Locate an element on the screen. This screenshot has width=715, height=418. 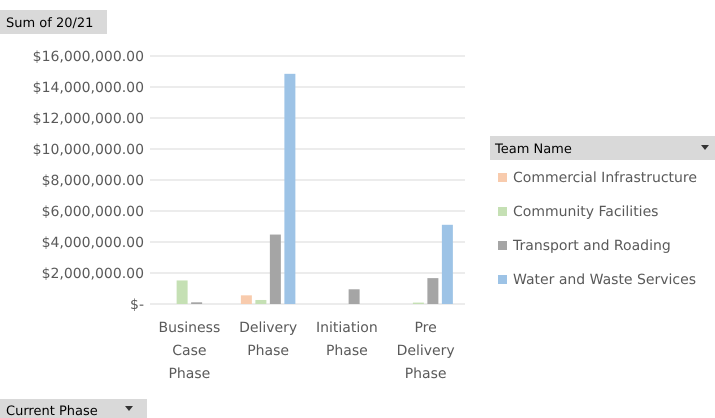
x-tick-label: Delivery Phase is located at coordinates (268, 339).